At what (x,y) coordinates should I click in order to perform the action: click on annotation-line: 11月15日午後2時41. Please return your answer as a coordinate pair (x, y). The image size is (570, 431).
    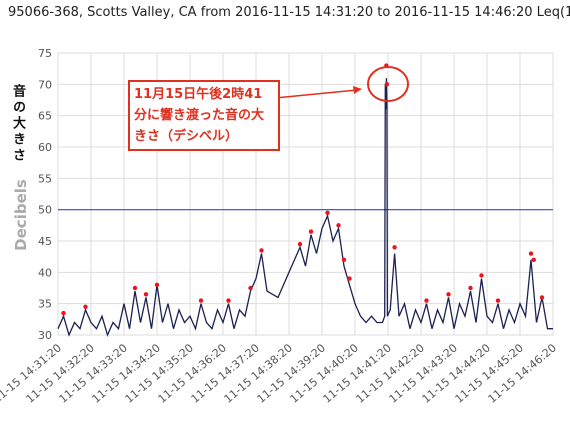
    Looking at the image, I should click on (198, 94).